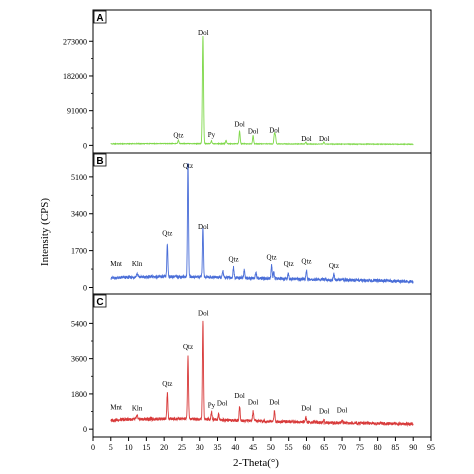  Describe the element at coordinates (79, 251) in the screenshot. I see `y-tick-label: 1700` at that location.